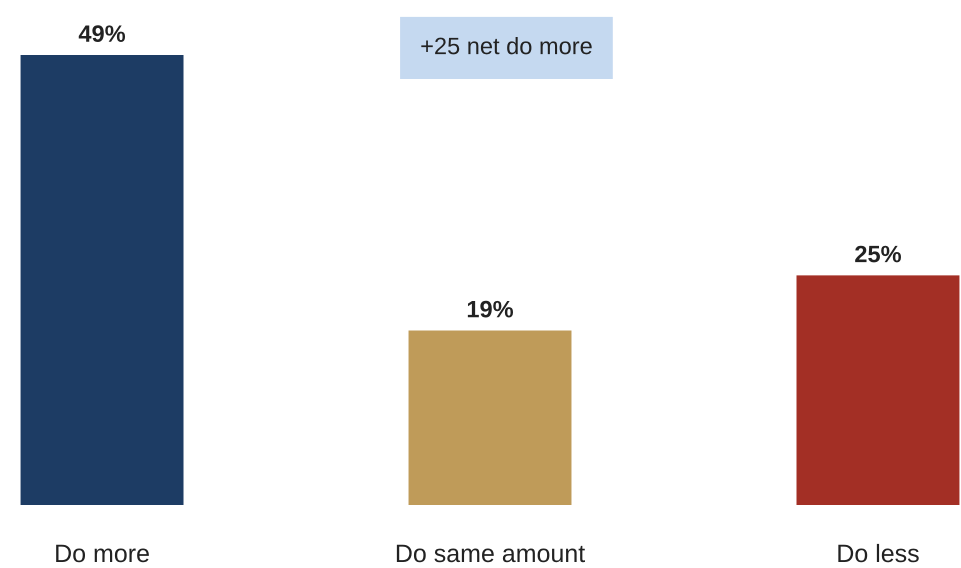 The width and height of the screenshot is (961, 568). What do you see at coordinates (491, 309) in the screenshot?
I see `data-label: 19%` at bounding box center [491, 309].